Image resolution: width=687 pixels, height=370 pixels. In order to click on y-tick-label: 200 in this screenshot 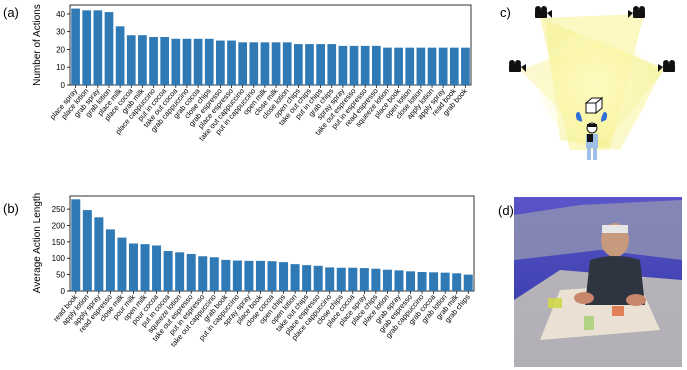, I will do `click(59, 225)`.